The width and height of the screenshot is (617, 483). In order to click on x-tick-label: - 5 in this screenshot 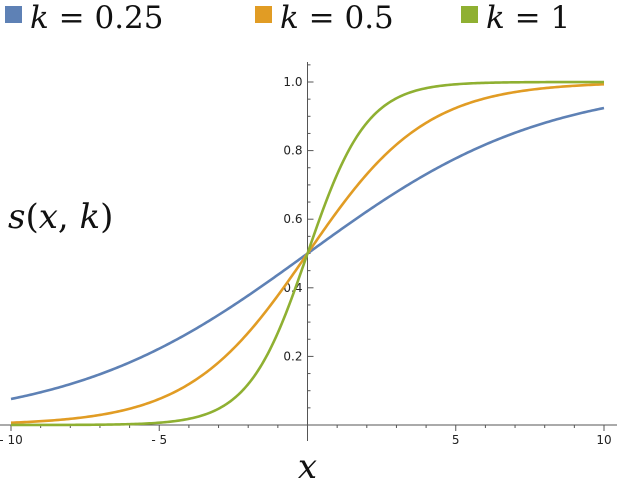, I will do `click(159, 440)`.